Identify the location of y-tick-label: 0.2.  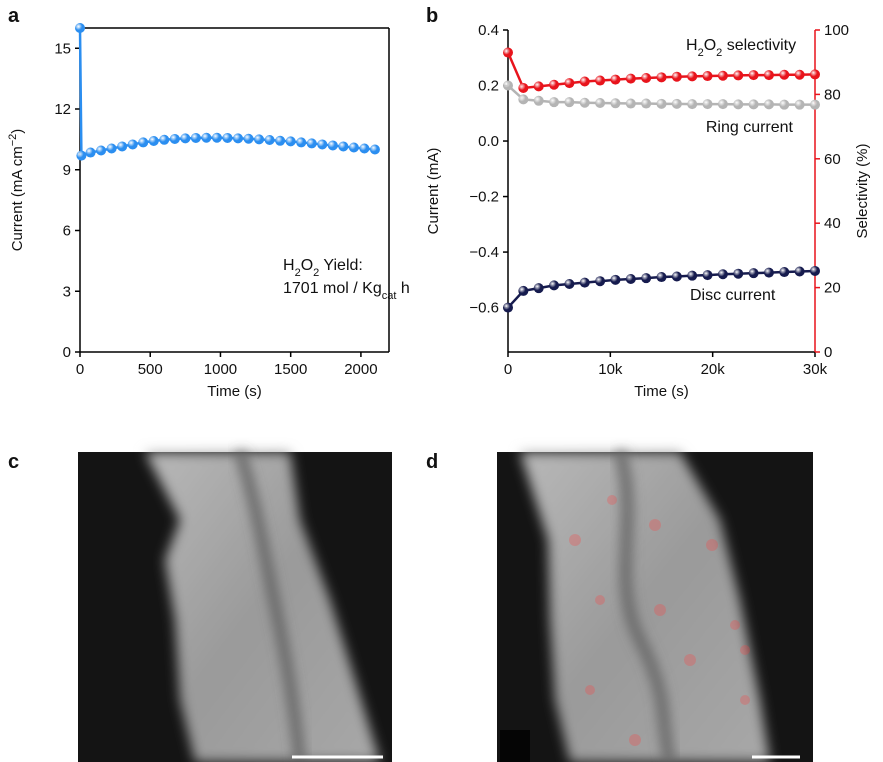
(488, 86).